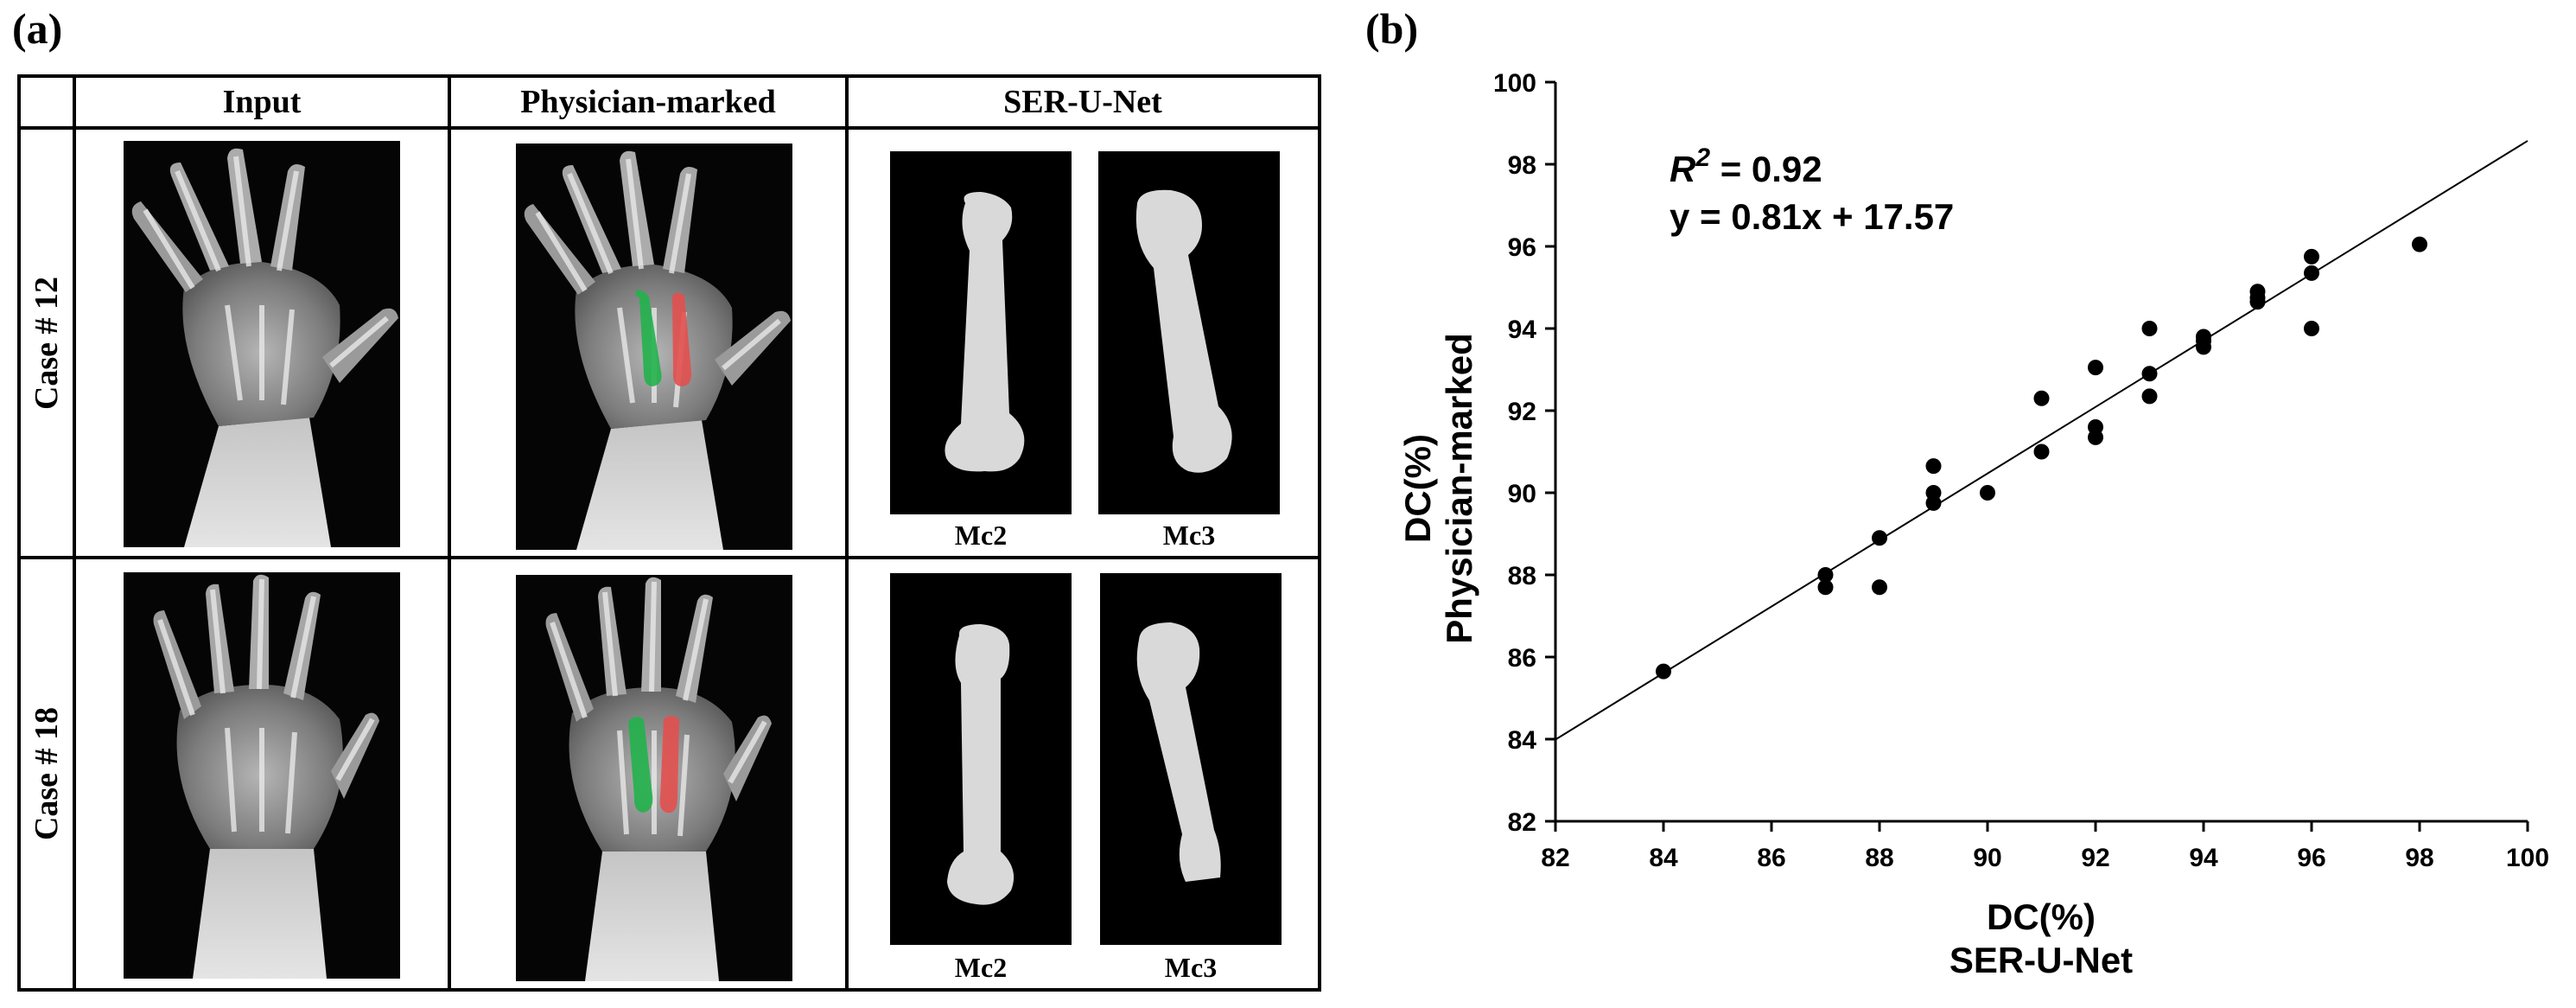  I want to click on panel-b-label: (b), so click(1392, 28).